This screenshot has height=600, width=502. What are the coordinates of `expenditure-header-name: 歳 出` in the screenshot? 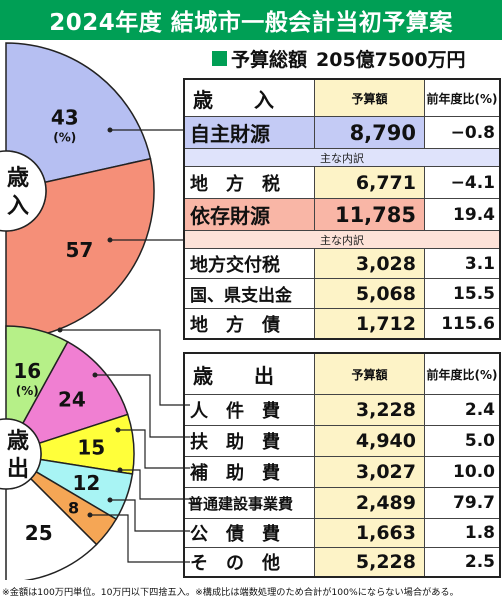 It's located at (250, 374).